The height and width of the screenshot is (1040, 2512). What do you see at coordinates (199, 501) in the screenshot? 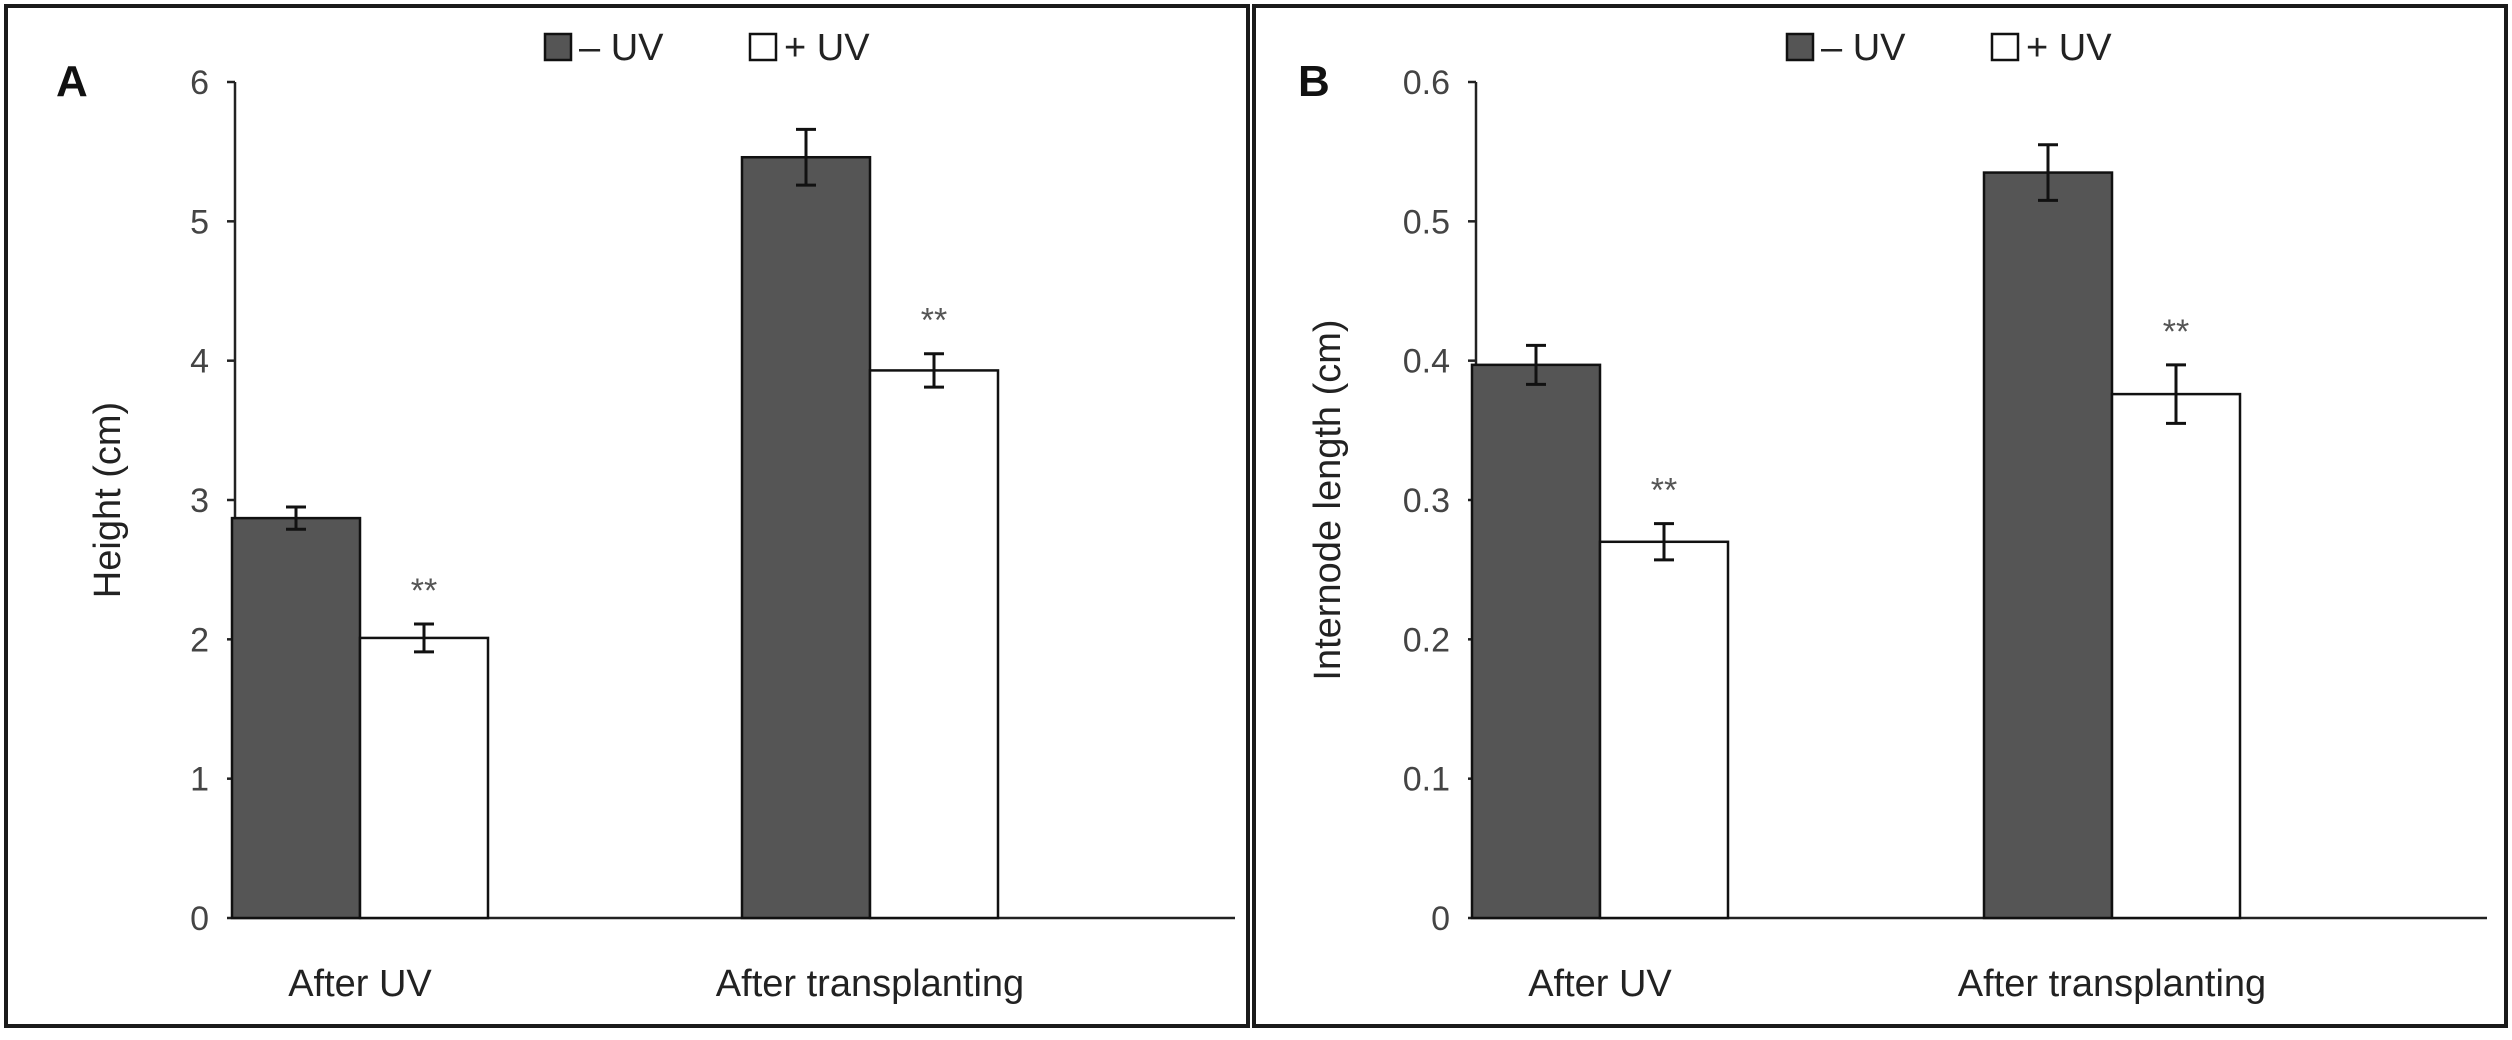
I see `y-tick-label: 3` at bounding box center [199, 501].